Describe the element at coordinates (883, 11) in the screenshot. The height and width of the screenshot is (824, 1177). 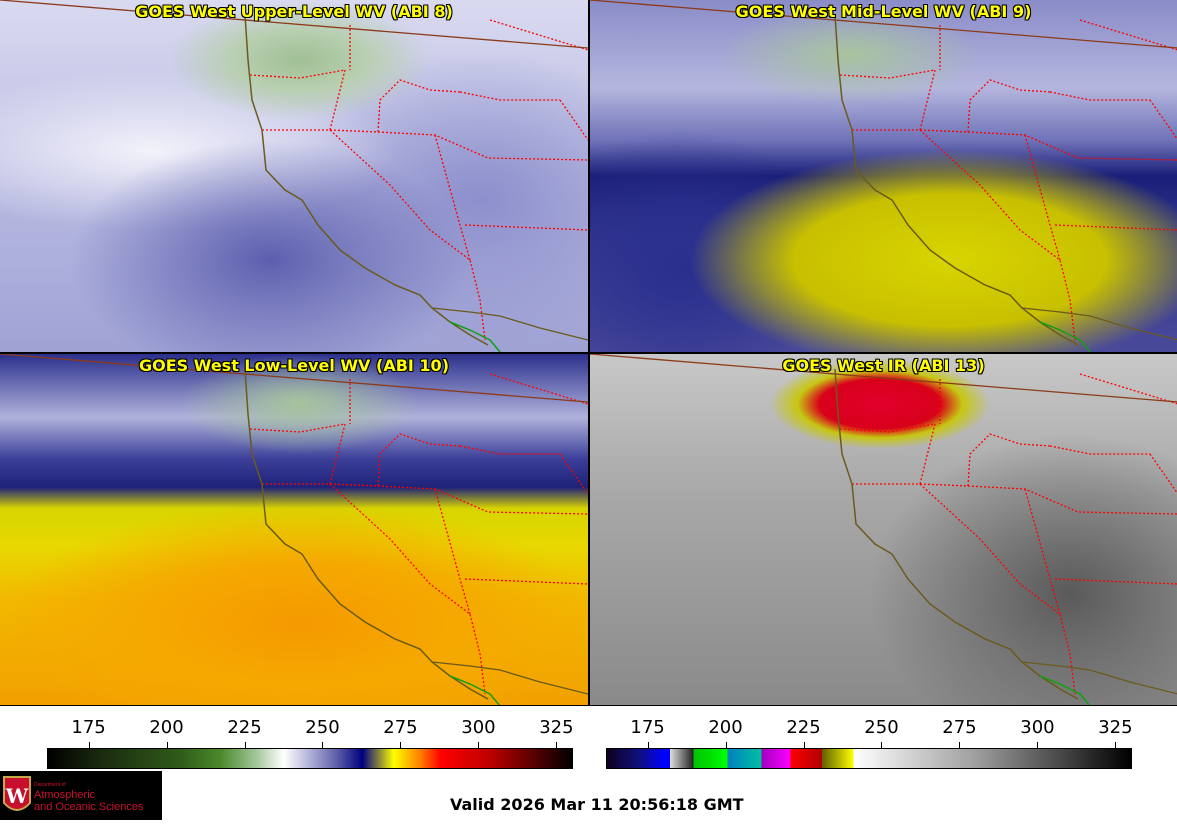
I see `panel-title: GOES West Mid-Level WV (ABI 9)` at that location.